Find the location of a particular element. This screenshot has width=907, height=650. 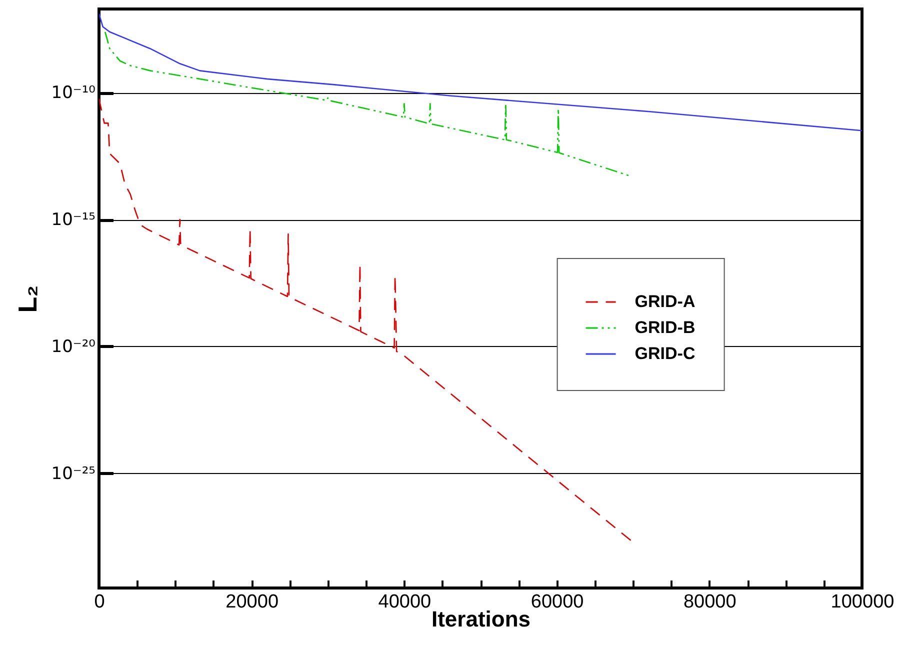

legend-label: GRID-B is located at coordinates (665, 327).